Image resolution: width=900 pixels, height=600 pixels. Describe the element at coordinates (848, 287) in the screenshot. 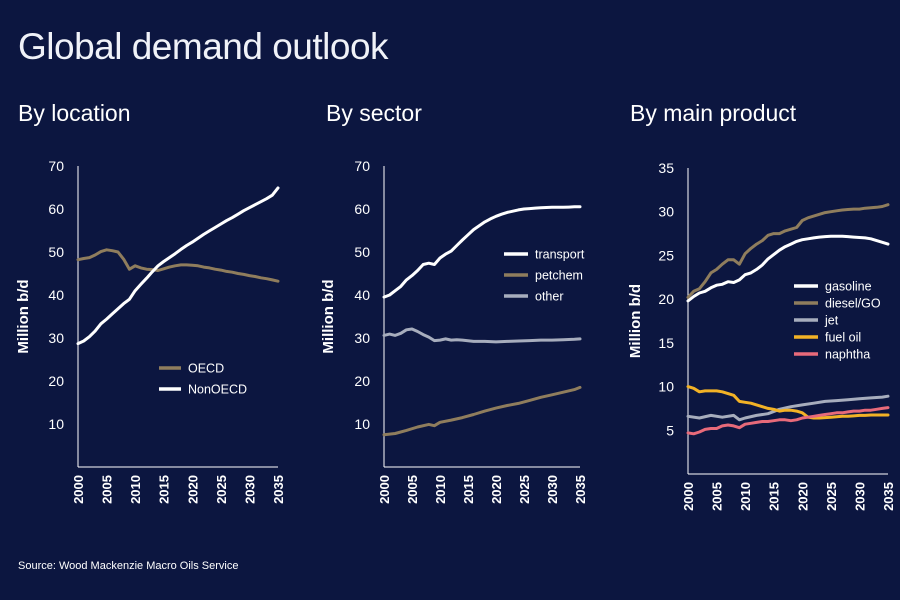

I see `legend-label-gasoline: gasoline` at that location.